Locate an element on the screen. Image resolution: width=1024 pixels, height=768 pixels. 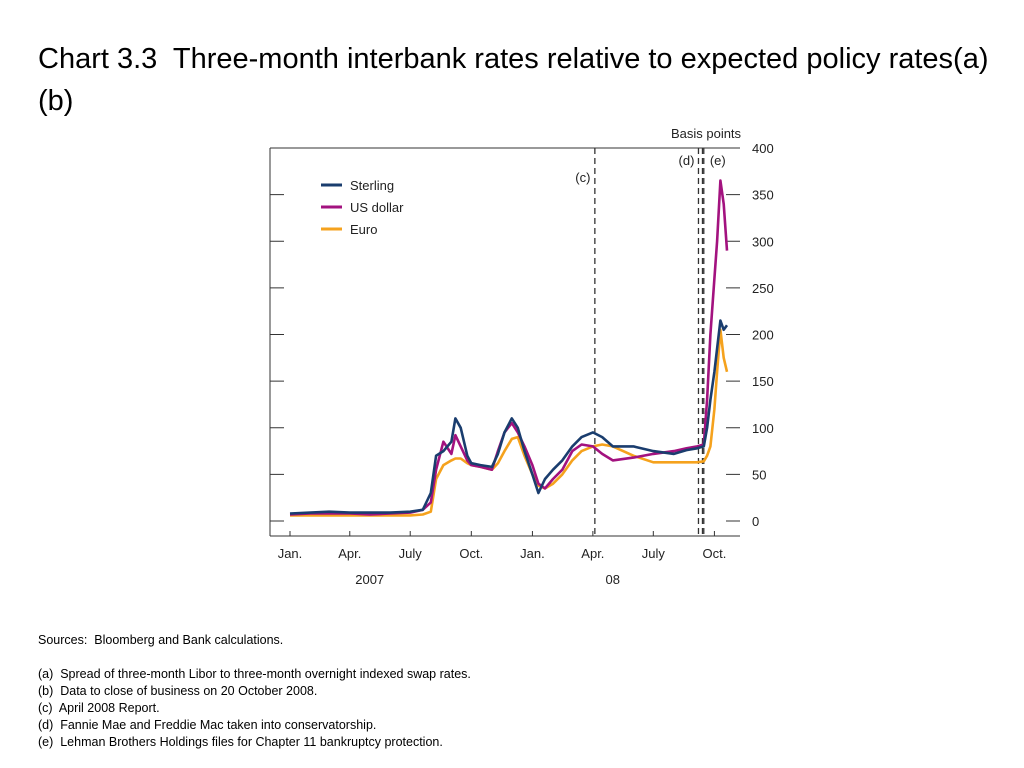
y-tick-label: 100 is located at coordinates (763, 428).